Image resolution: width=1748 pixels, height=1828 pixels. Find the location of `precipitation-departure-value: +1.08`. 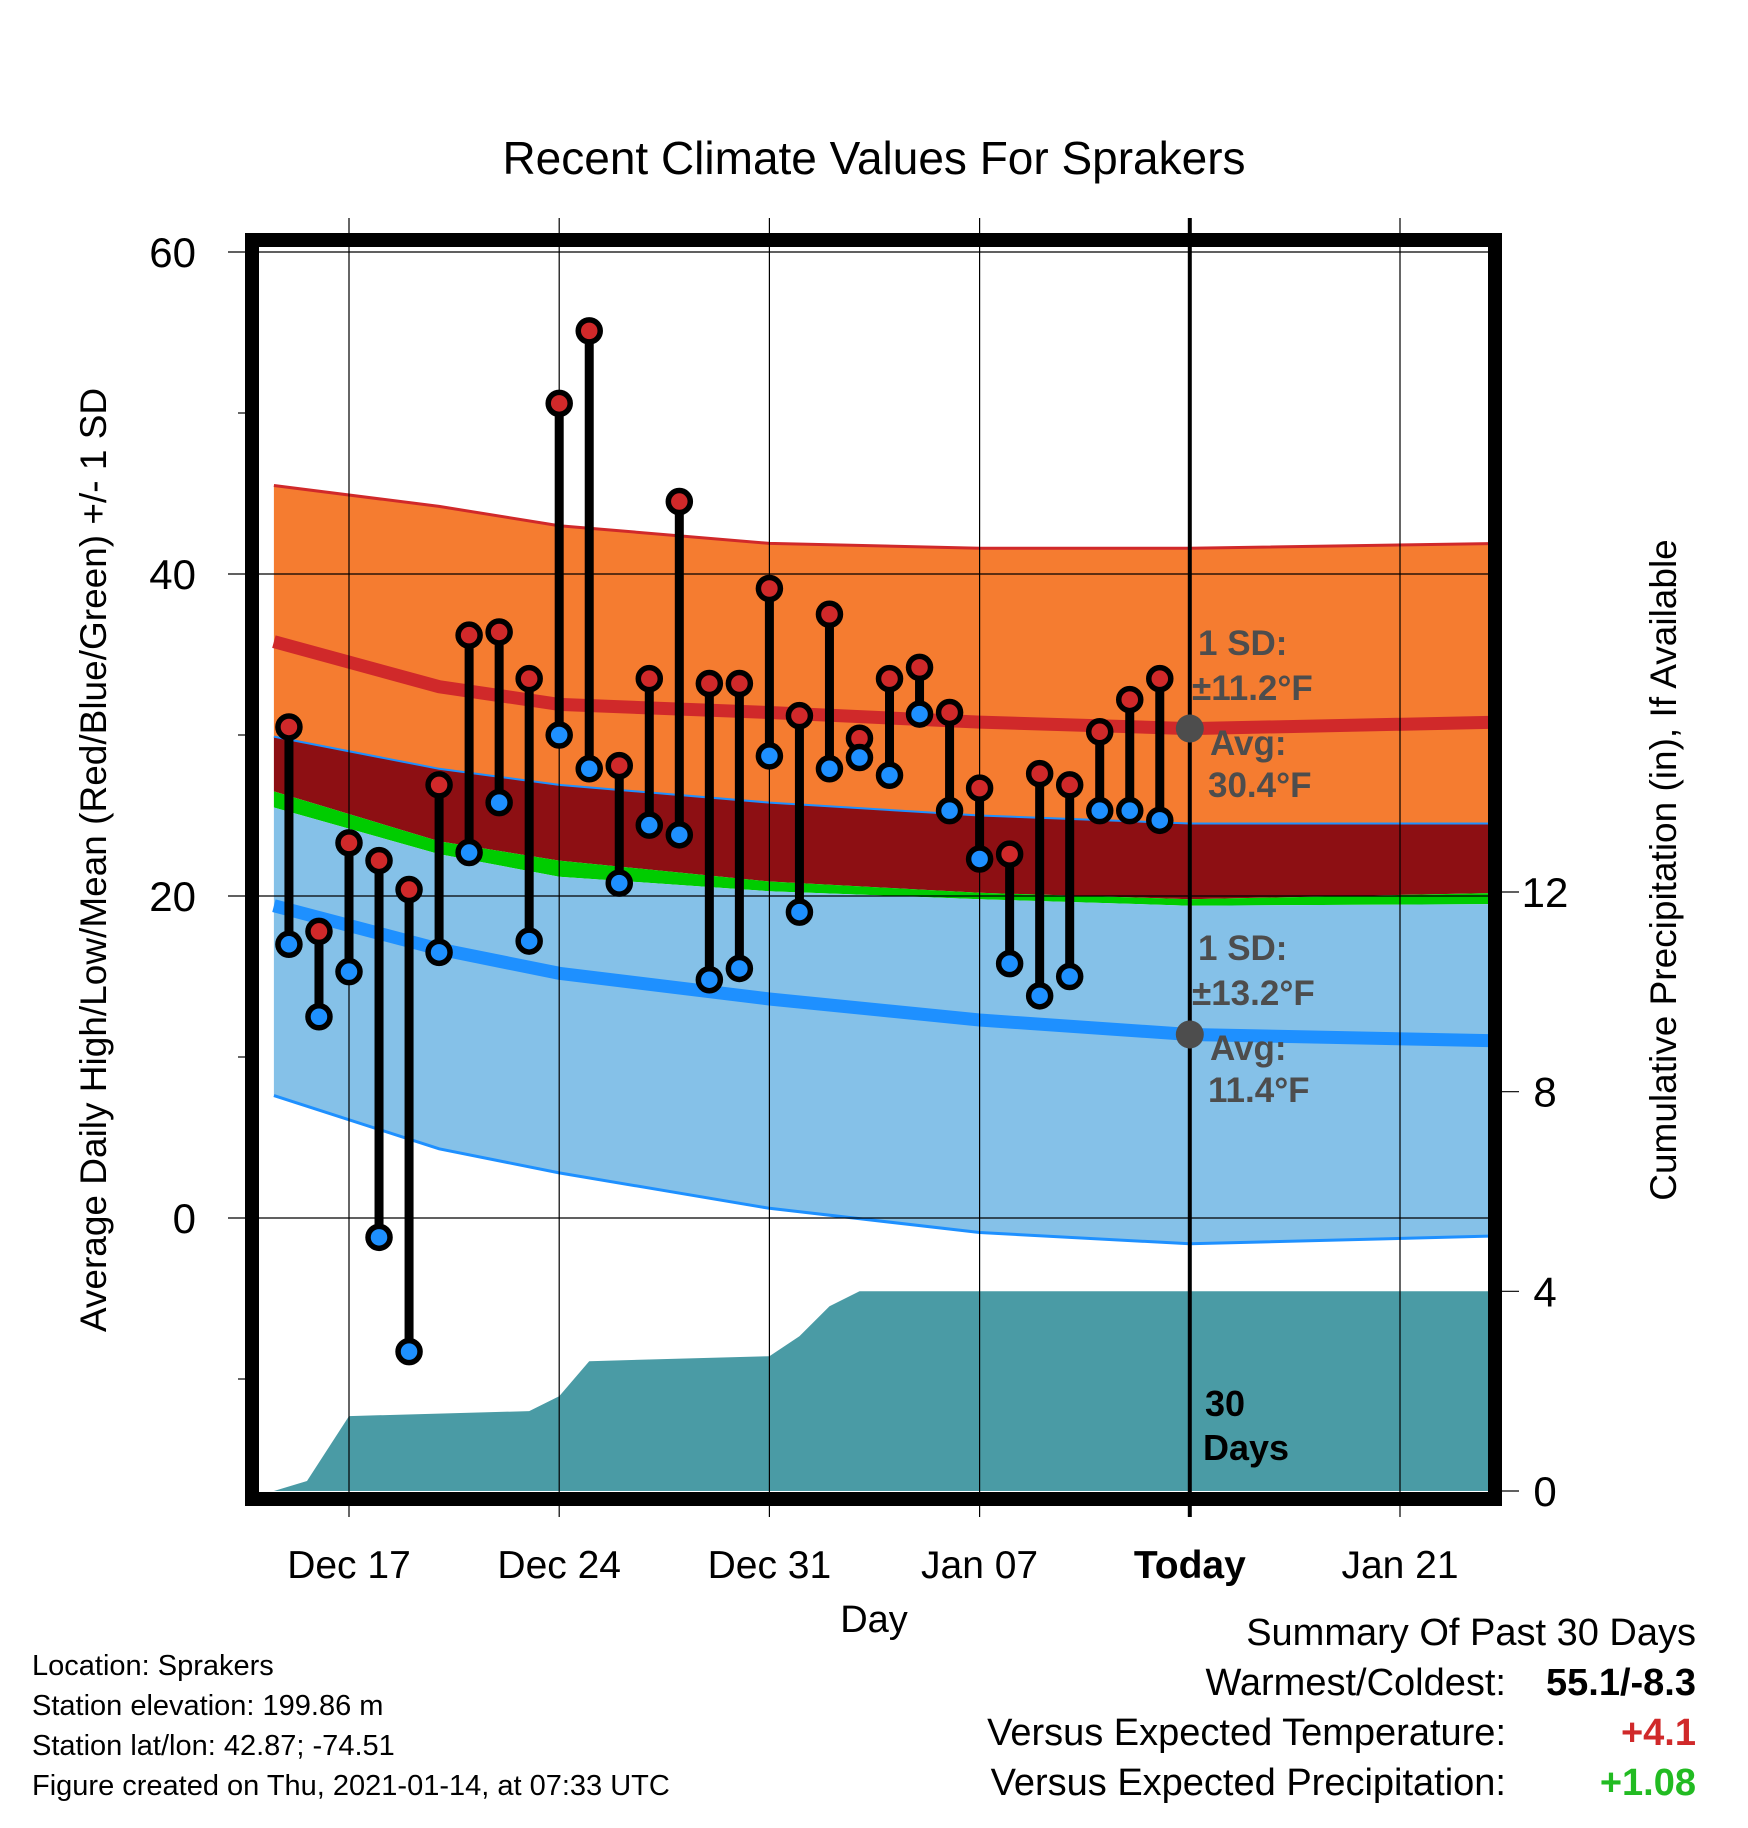

precipitation-departure-value: +1.08 is located at coordinates (1647, 1783).